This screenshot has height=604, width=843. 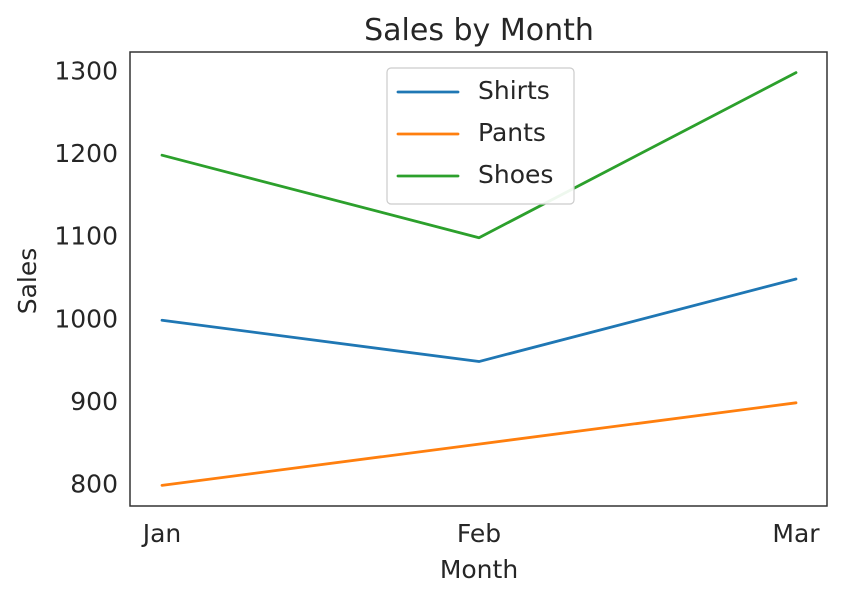 I want to click on x-axis-ticks: Jan Feb Mar, so click(x=481, y=533).